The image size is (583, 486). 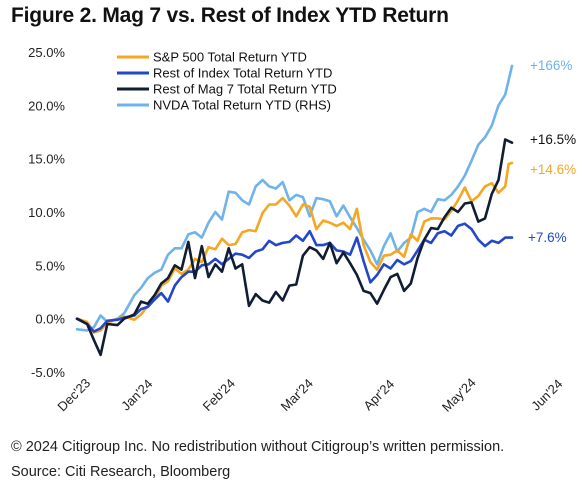 What do you see at coordinates (136, 394) in the screenshot?
I see `x-tick-label: Jan'24` at bounding box center [136, 394].